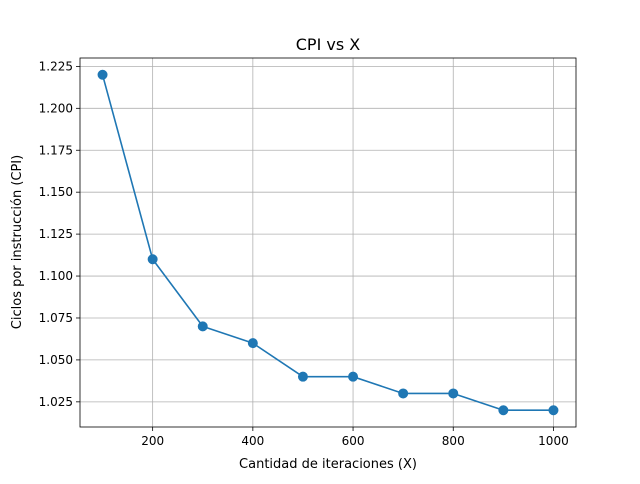  I want to click on y-tick-label: 1.175, so click(56, 150).